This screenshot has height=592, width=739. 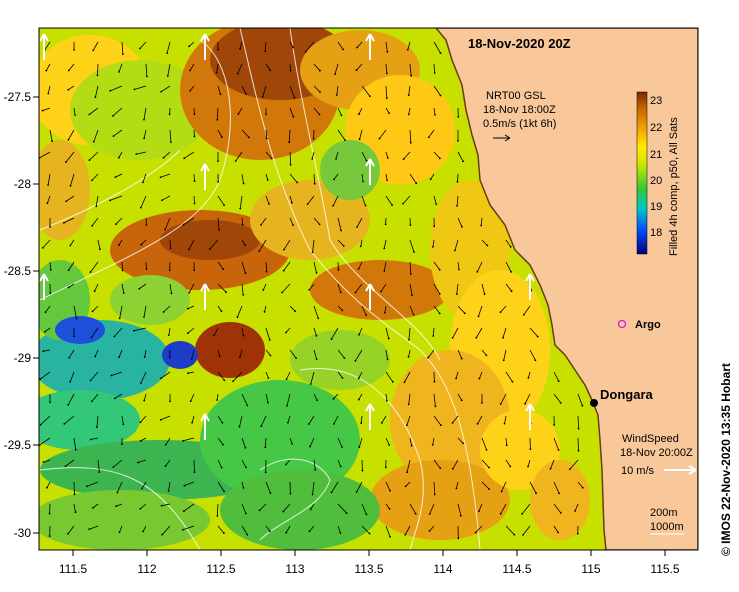 I want to click on y-tick-label: -29, so click(x=23, y=358).